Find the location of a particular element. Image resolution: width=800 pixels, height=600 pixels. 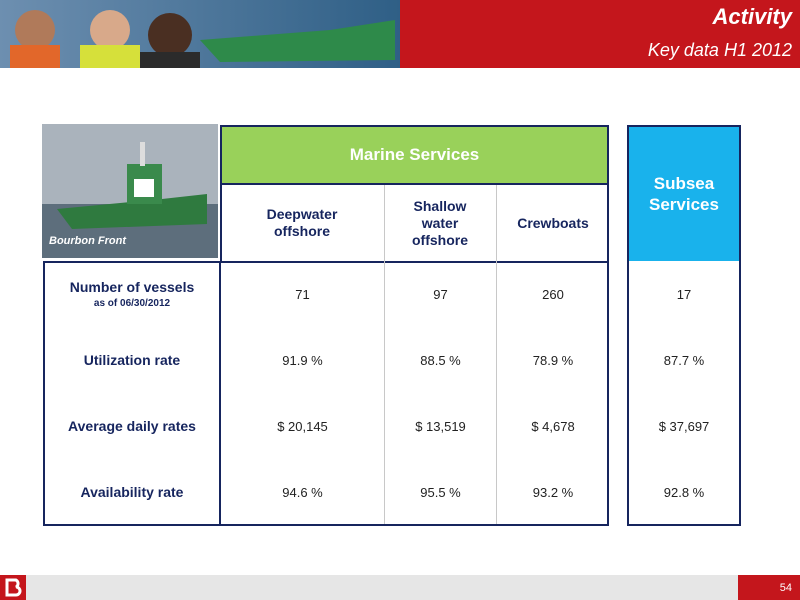

row-label: Utilization rate is located at coordinates (132, 360).